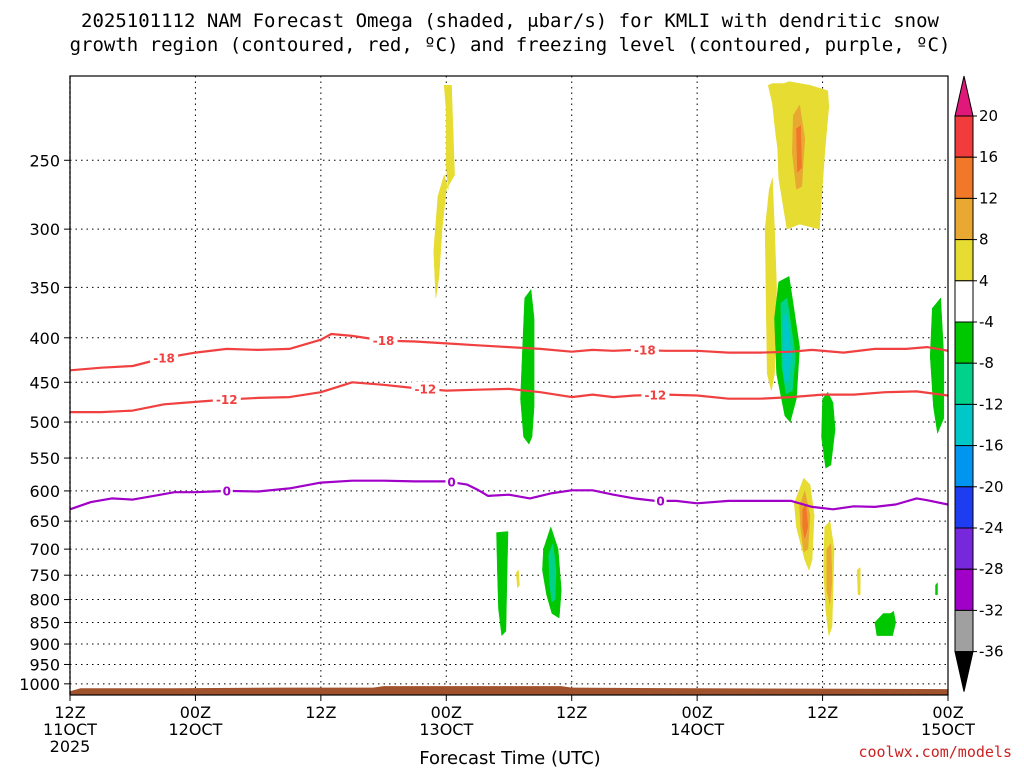  Describe the element at coordinates (509, 690) in the screenshot. I see `terrain` at that location.